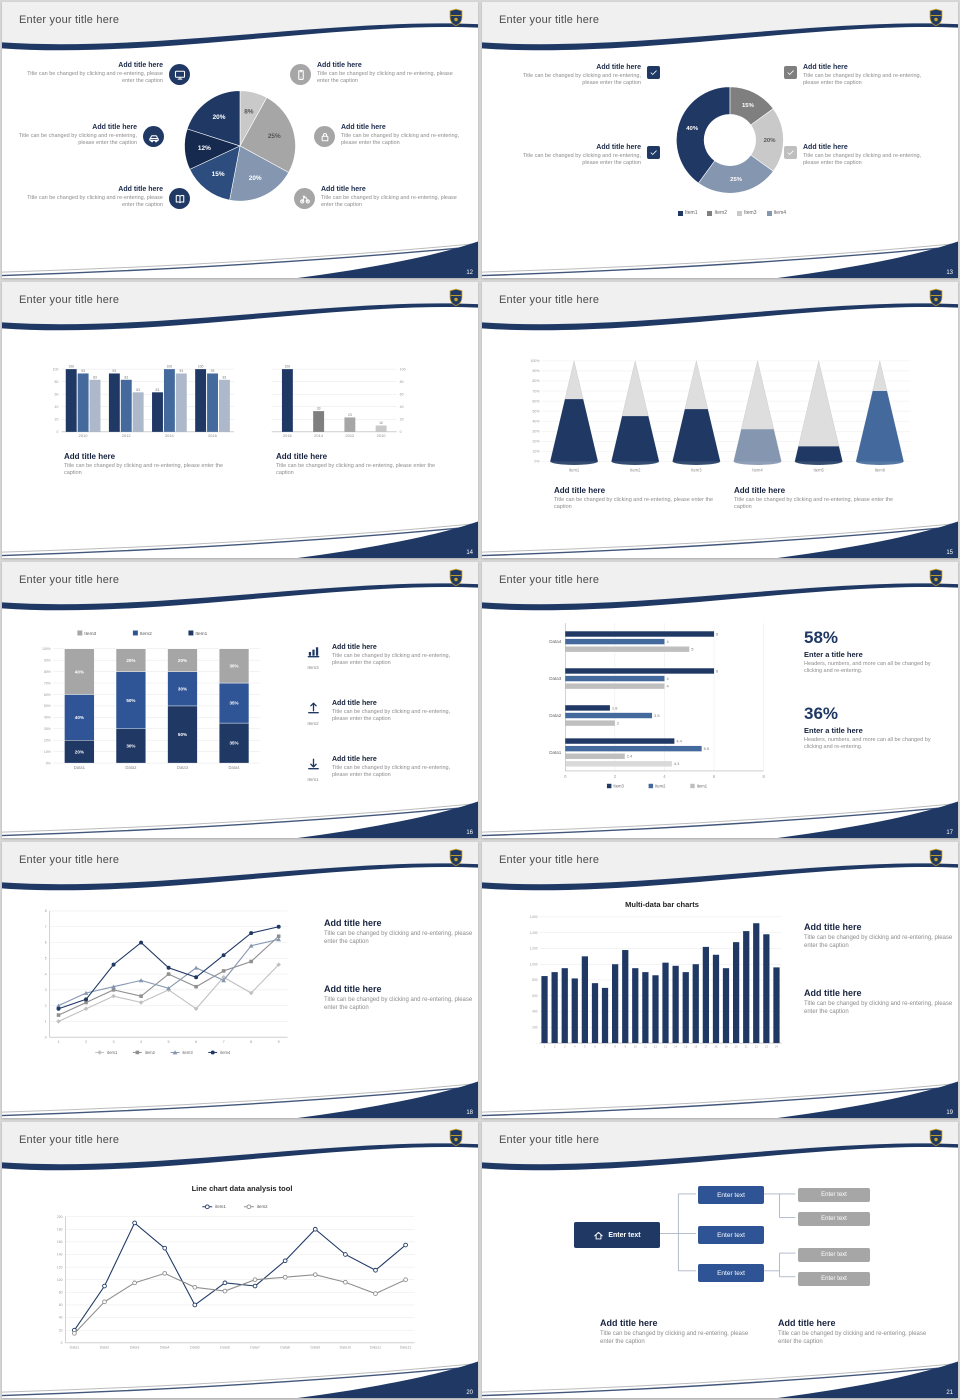 The width and height of the screenshot is (960, 1400). What do you see at coordinates (213, 118) in the screenshot?
I see `pie-slice` at bounding box center [213, 118].